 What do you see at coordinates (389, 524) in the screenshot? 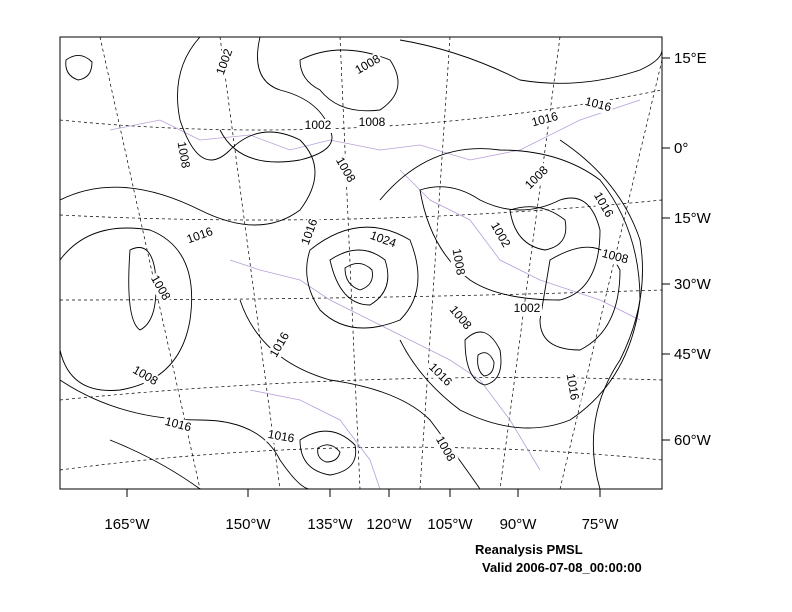
I see `lon-label: 120°W` at bounding box center [389, 524].